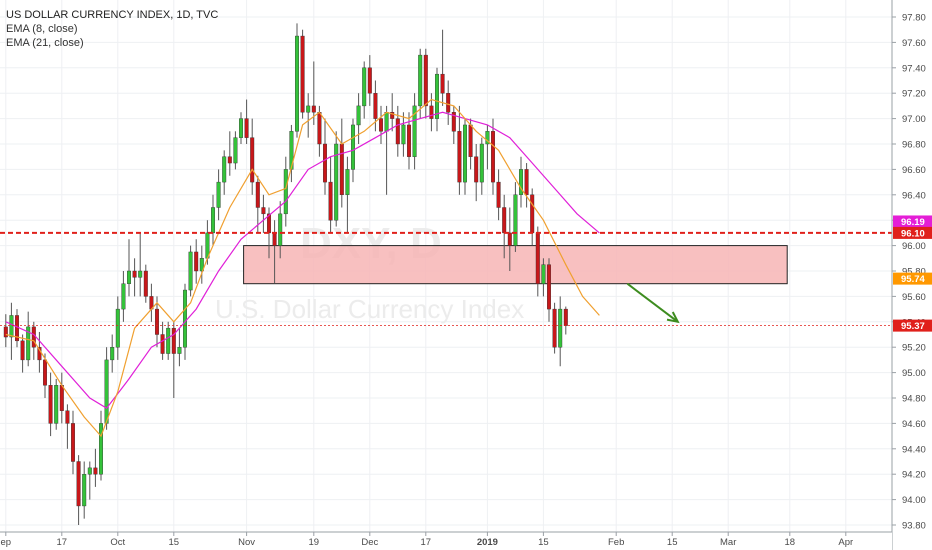 Image resolution: width=932 pixels, height=550 pixels. Describe the element at coordinates (914, 119) in the screenshot. I see `price-tick-label: 97.00` at that location.